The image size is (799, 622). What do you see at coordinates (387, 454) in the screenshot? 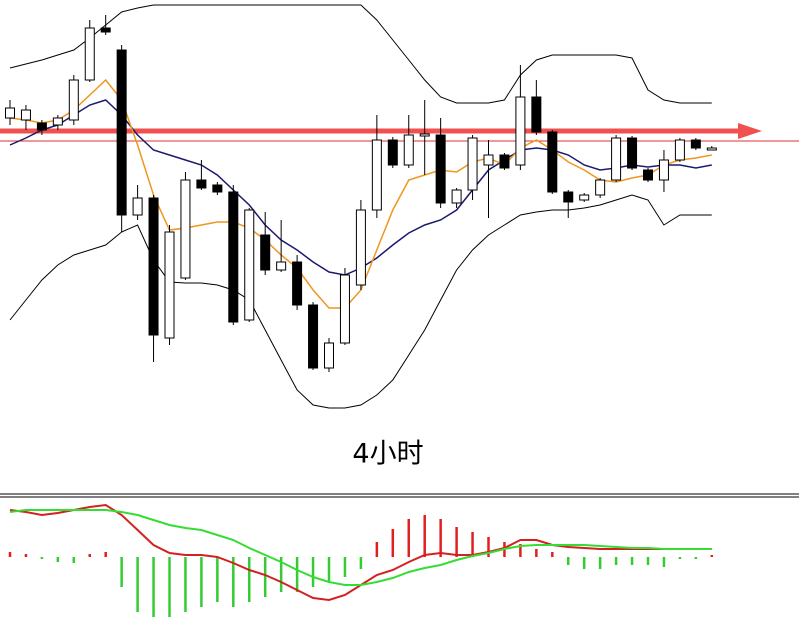
I see `timeframe-label: 4小时` at bounding box center [387, 454].